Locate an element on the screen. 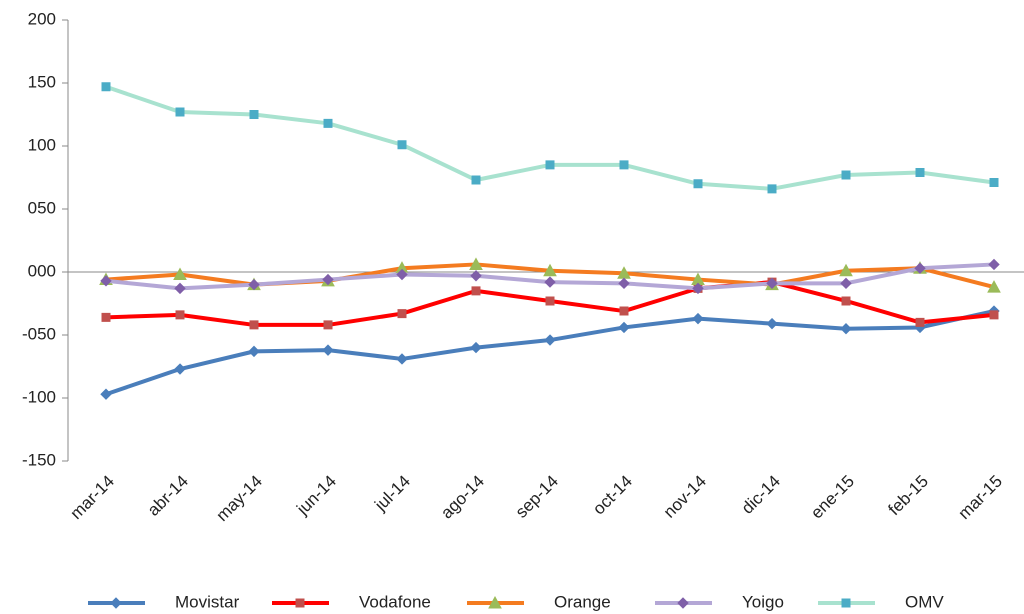 The image size is (1024, 614). y-tick-label: -100 is located at coordinates (39, 396).